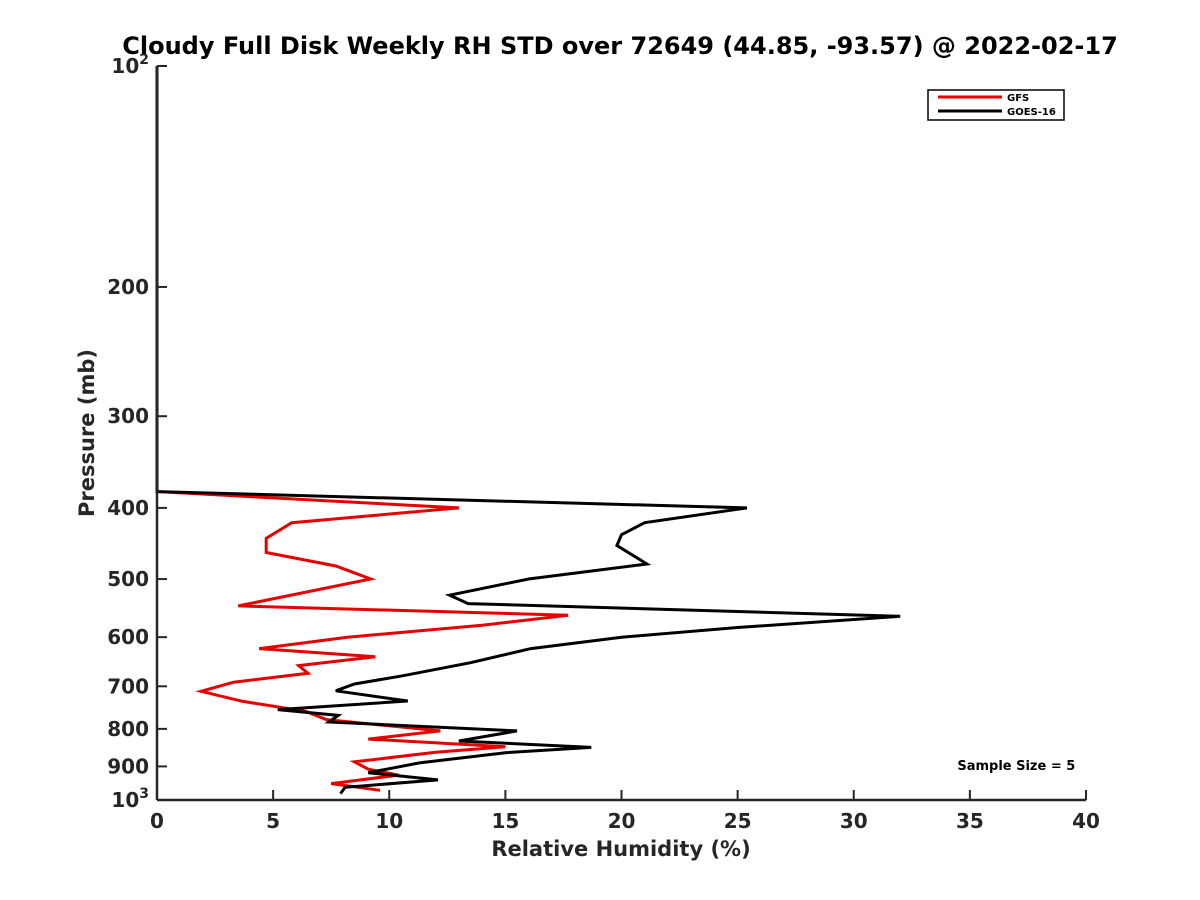 This screenshot has width=1200, height=900. Describe the element at coordinates (137, 432) in the screenshot. I see `y-tick-layer: 10² 200 300 400 500 600 700 800 900 10³` at that location.